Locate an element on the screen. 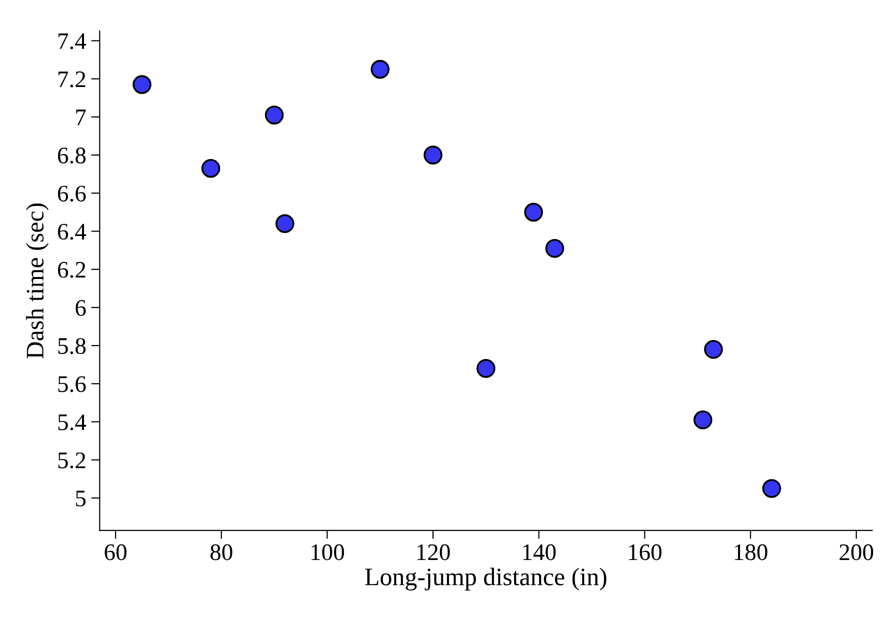  y-tick-label: 6.2 is located at coordinates (72, 270).